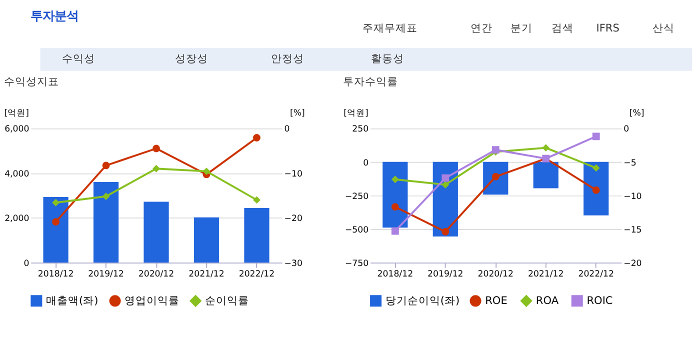 Image resolution: width=696 pixels, height=343 pixels. I want to click on text: 투자분석, so click(54, 16).